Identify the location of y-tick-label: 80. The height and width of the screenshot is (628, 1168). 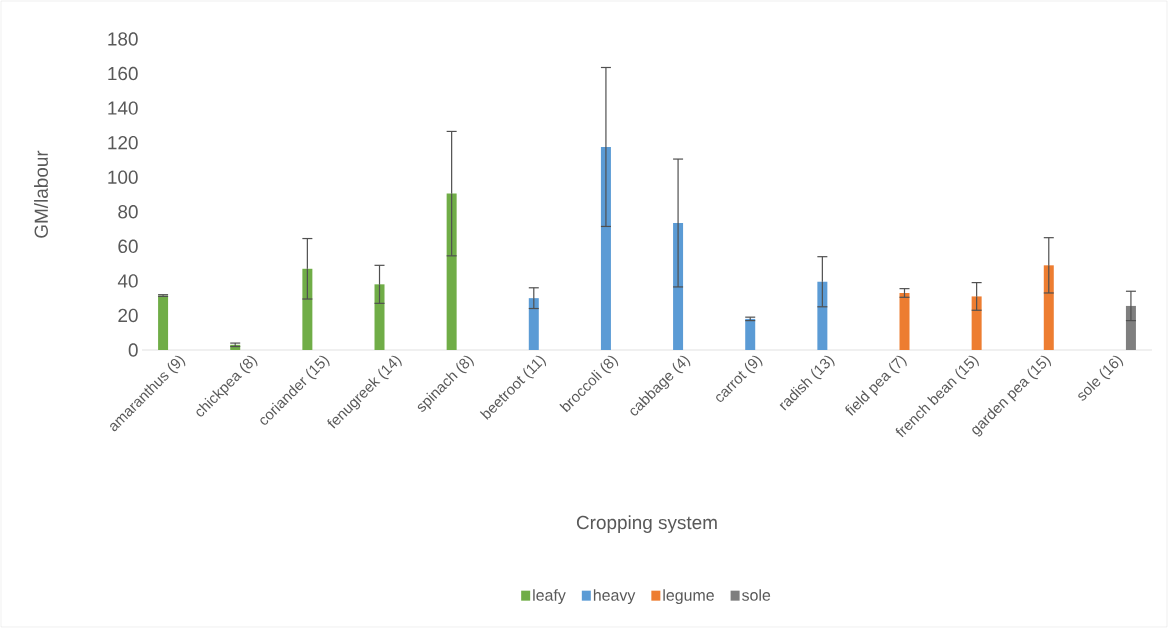
(128, 212).